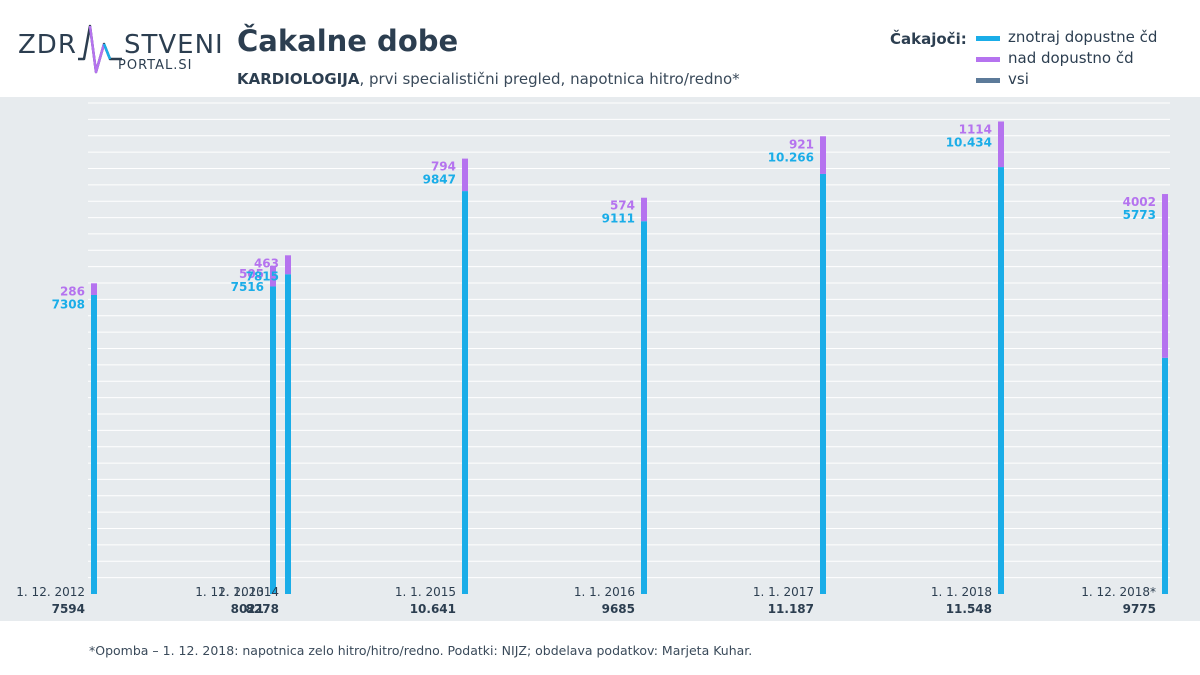 The width and height of the screenshot is (1200, 675). I want to click on category-label-5: 1. 1. 2017, so click(783, 592).